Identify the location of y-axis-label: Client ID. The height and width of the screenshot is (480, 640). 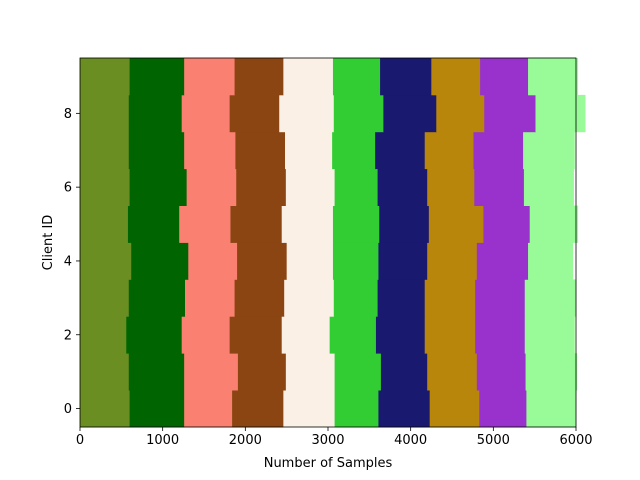
(48, 243).